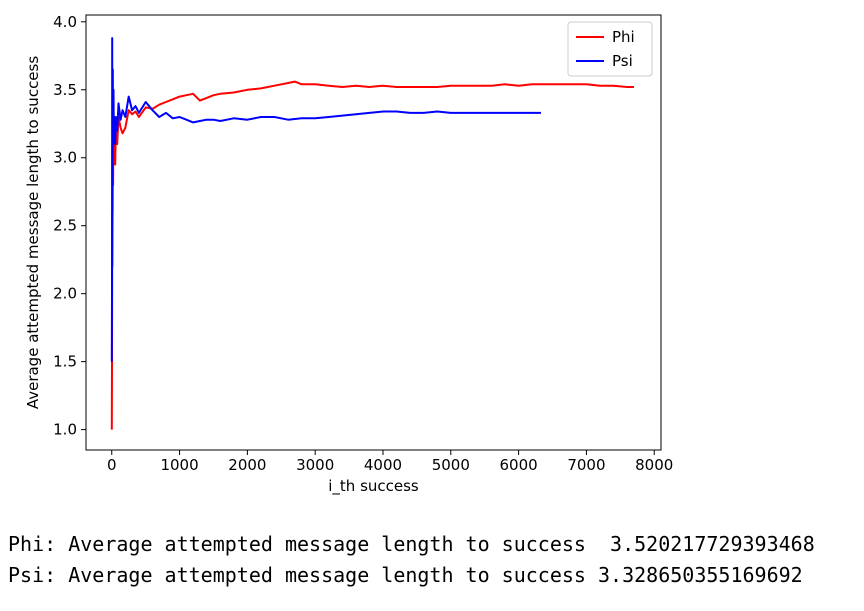 The height and width of the screenshot is (611, 864). What do you see at coordinates (519, 465) in the screenshot?
I see `x-tick-label: 6000` at bounding box center [519, 465].